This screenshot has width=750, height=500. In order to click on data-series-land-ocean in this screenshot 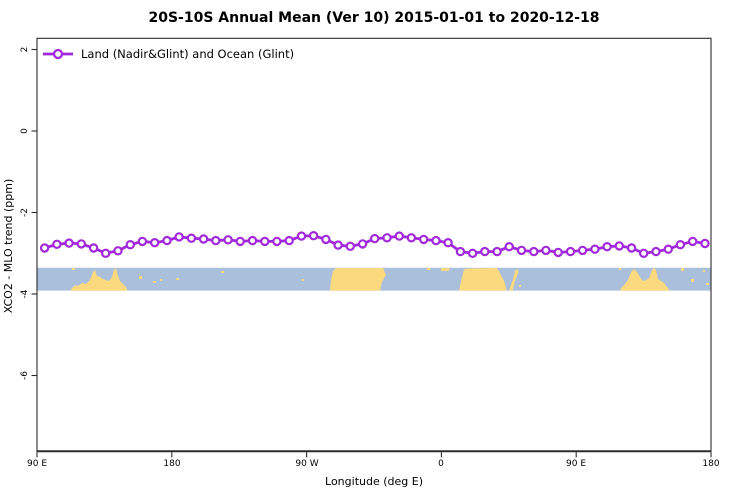, I will do `click(374, 244)`.